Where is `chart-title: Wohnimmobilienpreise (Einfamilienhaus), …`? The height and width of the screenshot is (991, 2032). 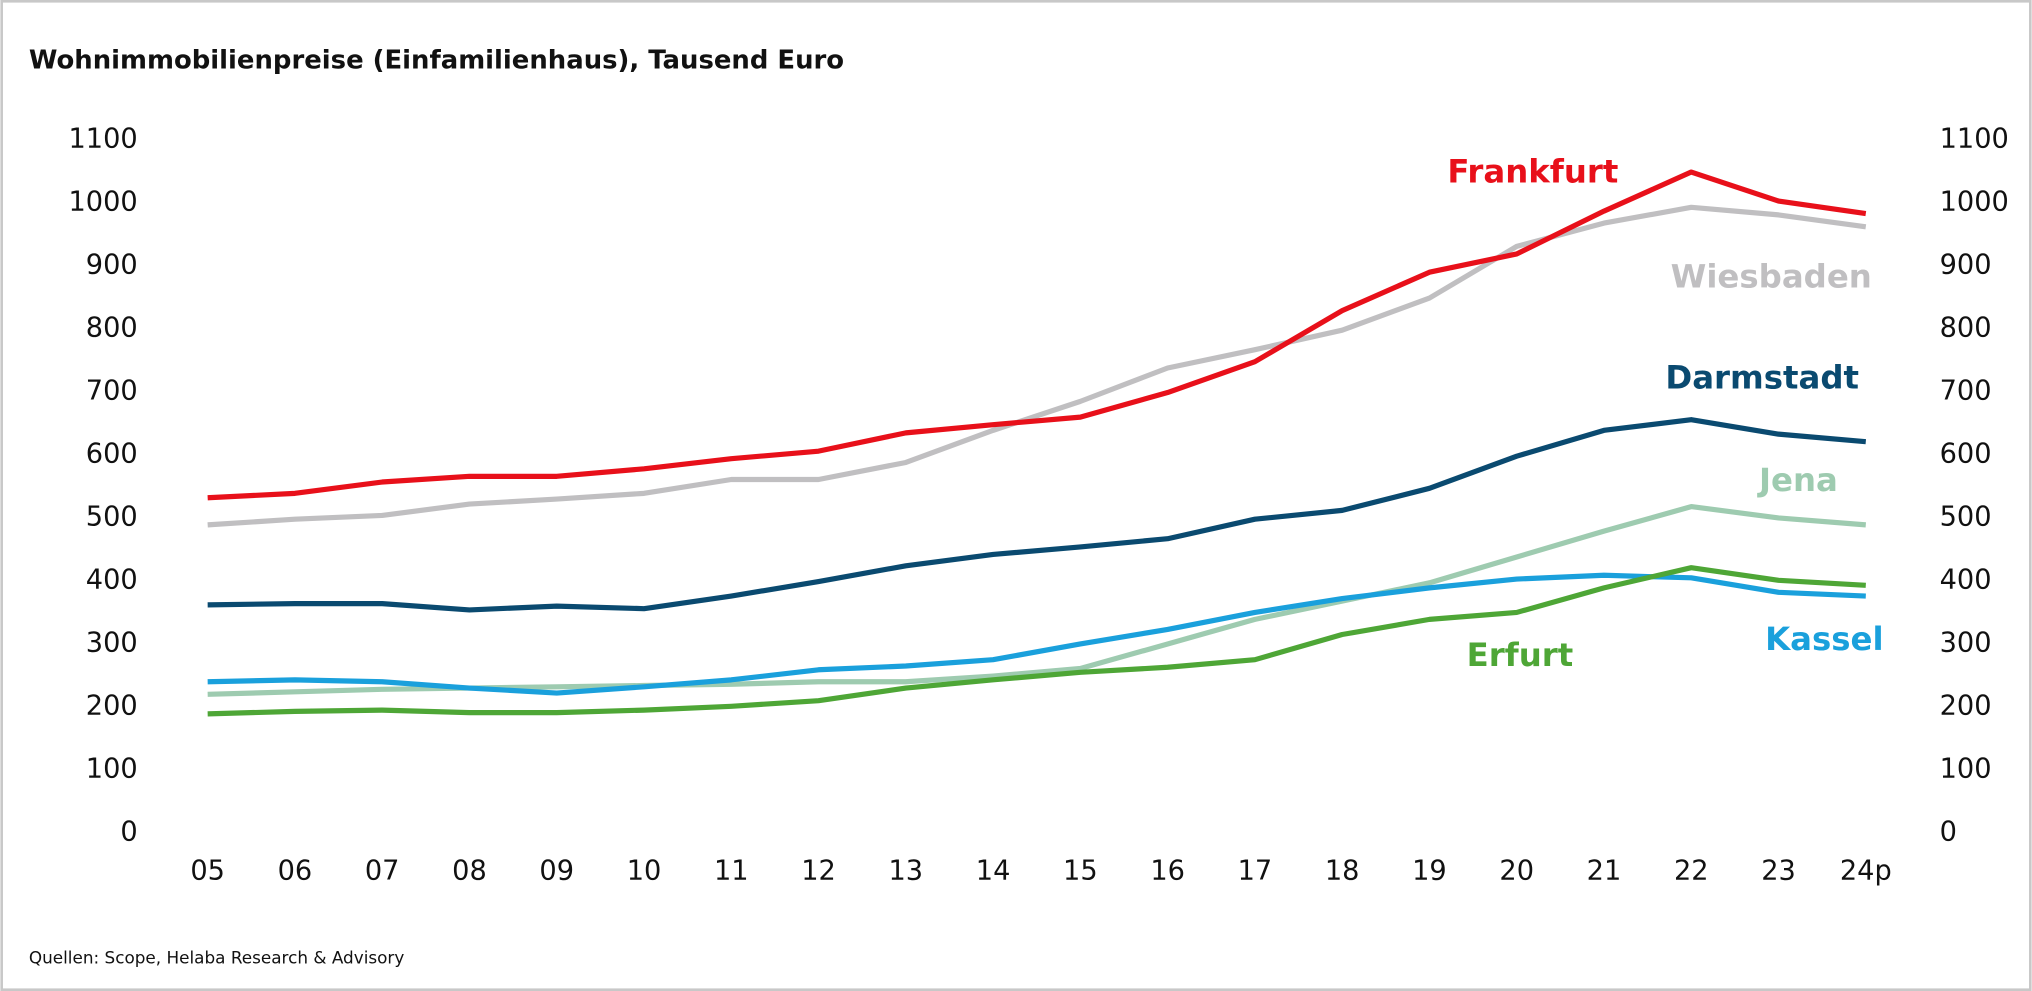 chart-title: Wohnimmobilienpreise (Einfamilienhaus), … is located at coordinates (436, 60).